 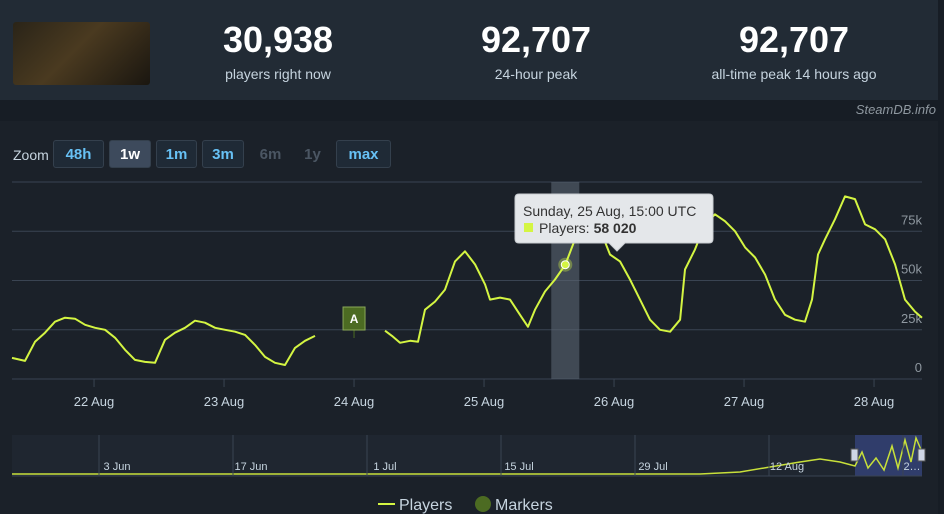 I want to click on navigator-label: 17 Jun, so click(x=250, y=467).